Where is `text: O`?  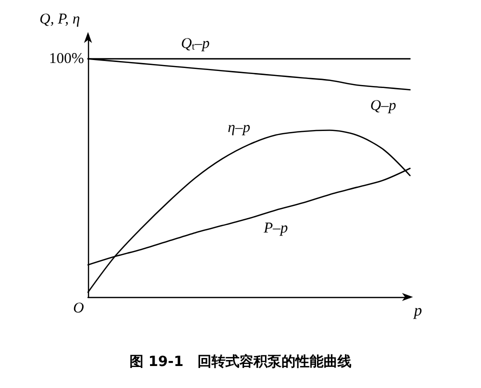
text: O is located at coordinates (78, 308).